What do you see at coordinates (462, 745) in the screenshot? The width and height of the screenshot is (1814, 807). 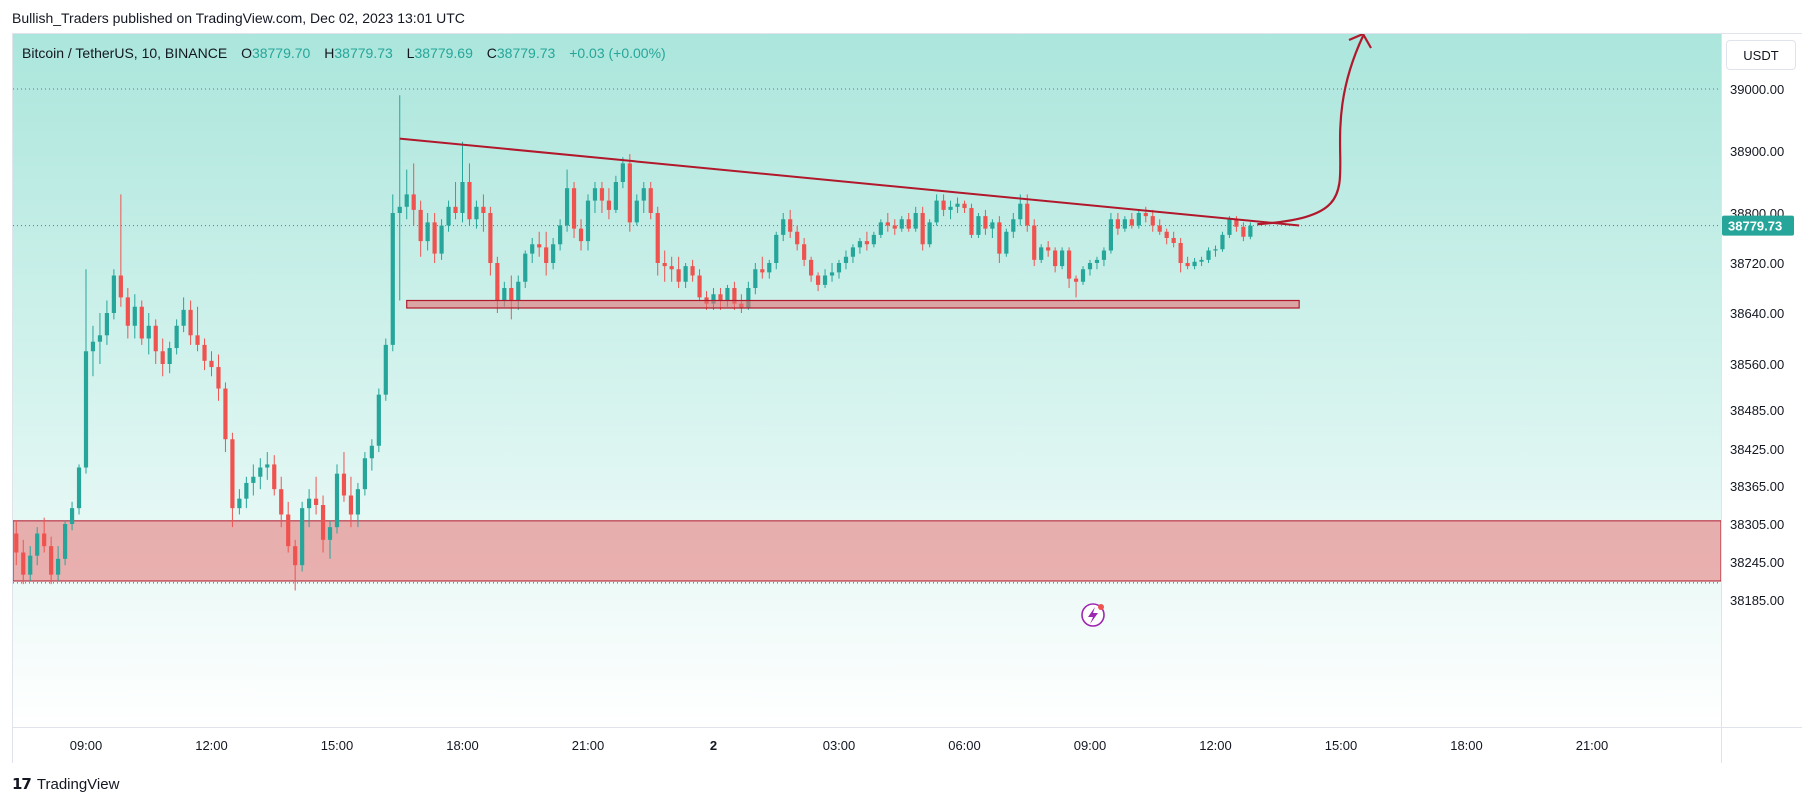 I see `time-tick-label: 18:00` at bounding box center [462, 745].